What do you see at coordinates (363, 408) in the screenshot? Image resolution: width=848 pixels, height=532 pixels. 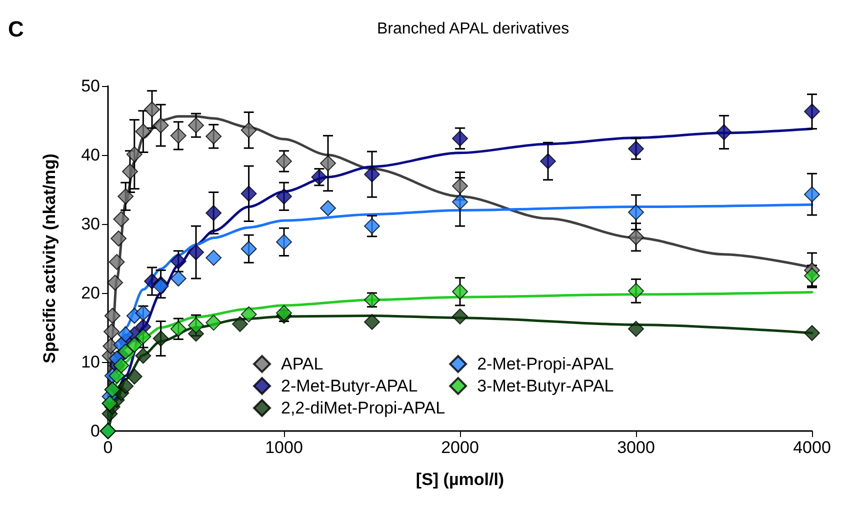 I see `legend-label: 2,2-diMet-Propi-APAL` at bounding box center [363, 408].